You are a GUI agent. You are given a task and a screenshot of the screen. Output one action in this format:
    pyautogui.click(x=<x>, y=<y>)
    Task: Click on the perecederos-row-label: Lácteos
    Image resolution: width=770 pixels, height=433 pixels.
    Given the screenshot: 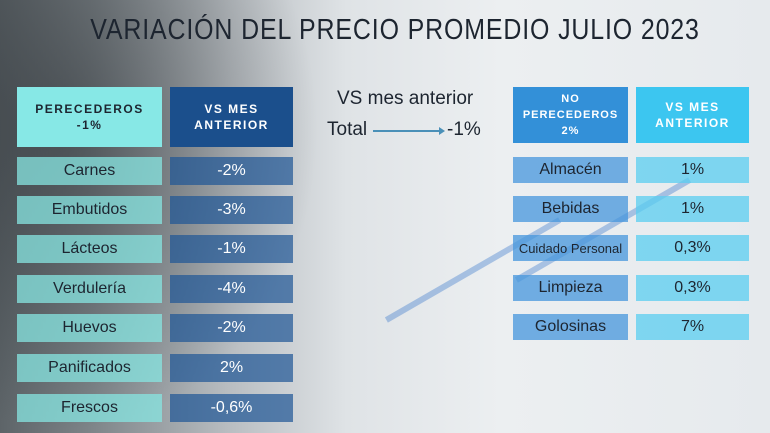 What is the action you would take?
    pyautogui.click(x=89, y=249)
    